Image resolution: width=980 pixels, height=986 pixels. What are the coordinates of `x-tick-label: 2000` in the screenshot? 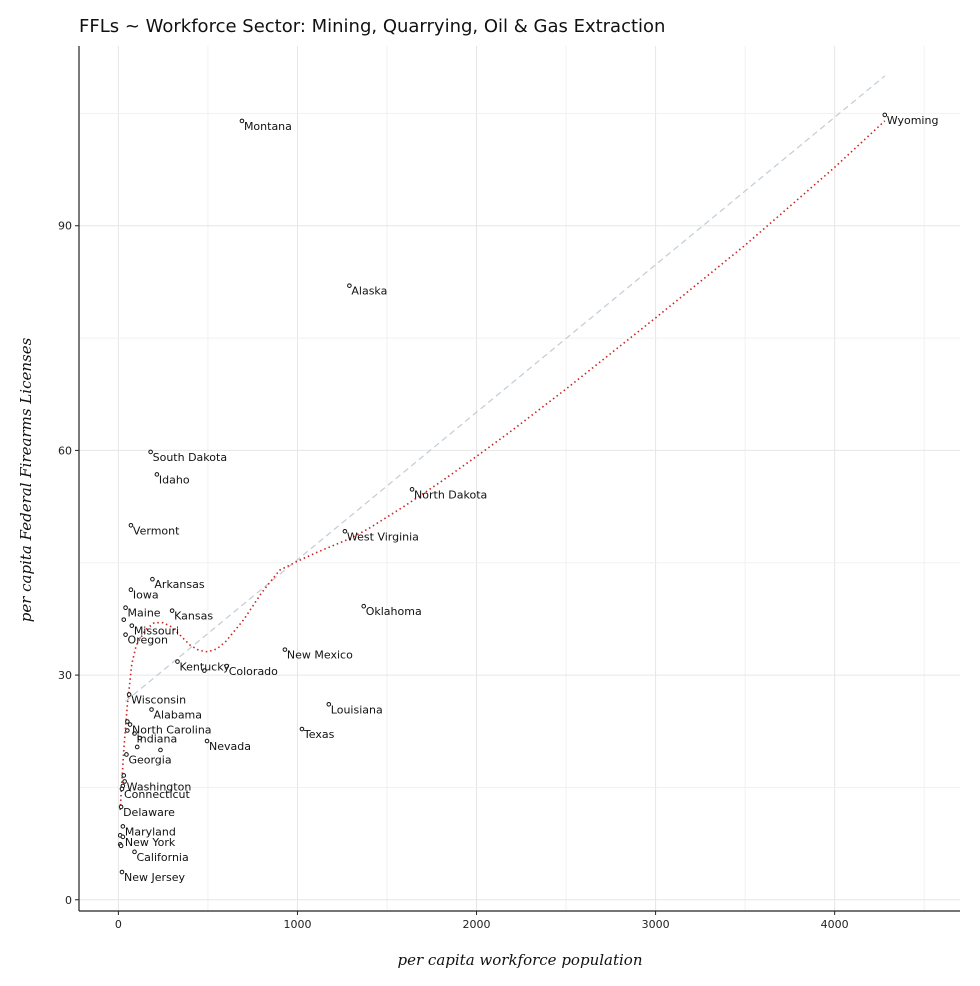 It's located at (477, 924).